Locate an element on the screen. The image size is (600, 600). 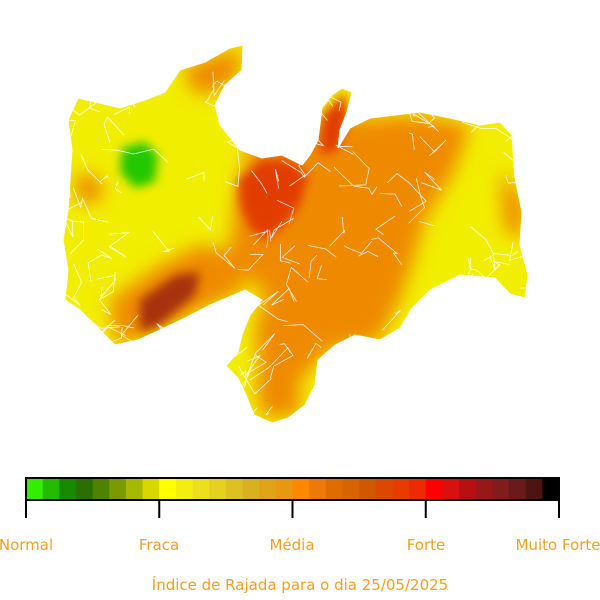
legend-label-muito-forte: Muito Forte is located at coordinates (557, 545).